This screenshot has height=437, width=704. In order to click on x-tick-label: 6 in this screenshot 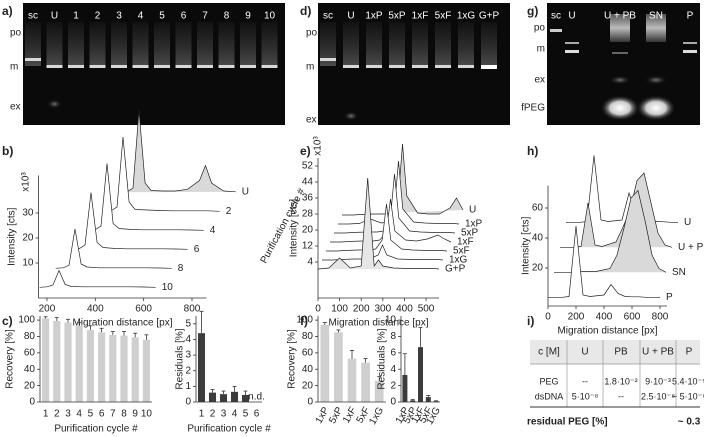, I will do `click(102, 414)`.